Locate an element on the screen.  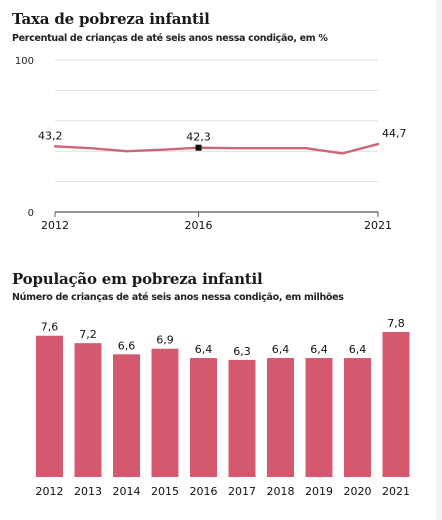
bar-value-label: 7,6 is located at coordinates (50, 327).